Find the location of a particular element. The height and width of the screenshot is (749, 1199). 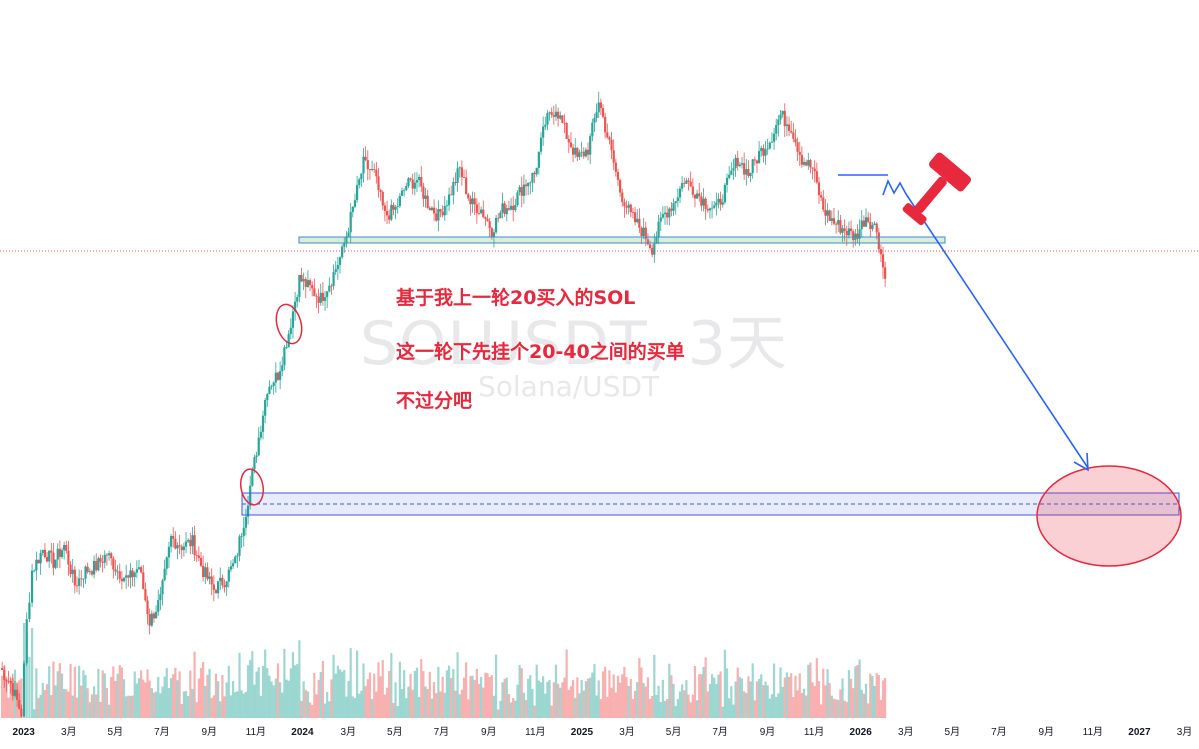

x-tick-label: 3月 is located at coordinates (906, 732).